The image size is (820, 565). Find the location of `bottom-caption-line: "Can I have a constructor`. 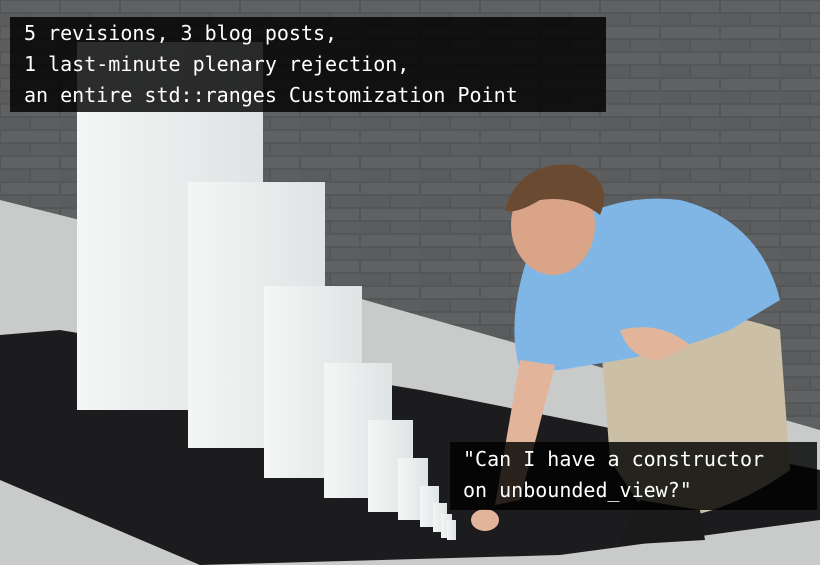

bottom-caption-line: "Can I have a constructor is located at coordinates (613, 459).